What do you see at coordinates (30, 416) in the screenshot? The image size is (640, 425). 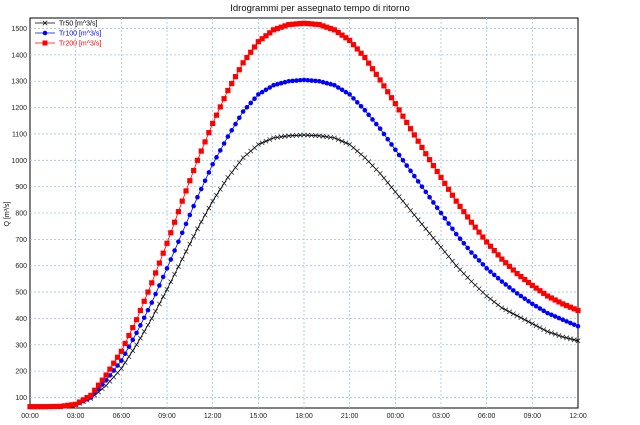 I see `x-tick-label: 00:00` at bounding box center [30, 416].